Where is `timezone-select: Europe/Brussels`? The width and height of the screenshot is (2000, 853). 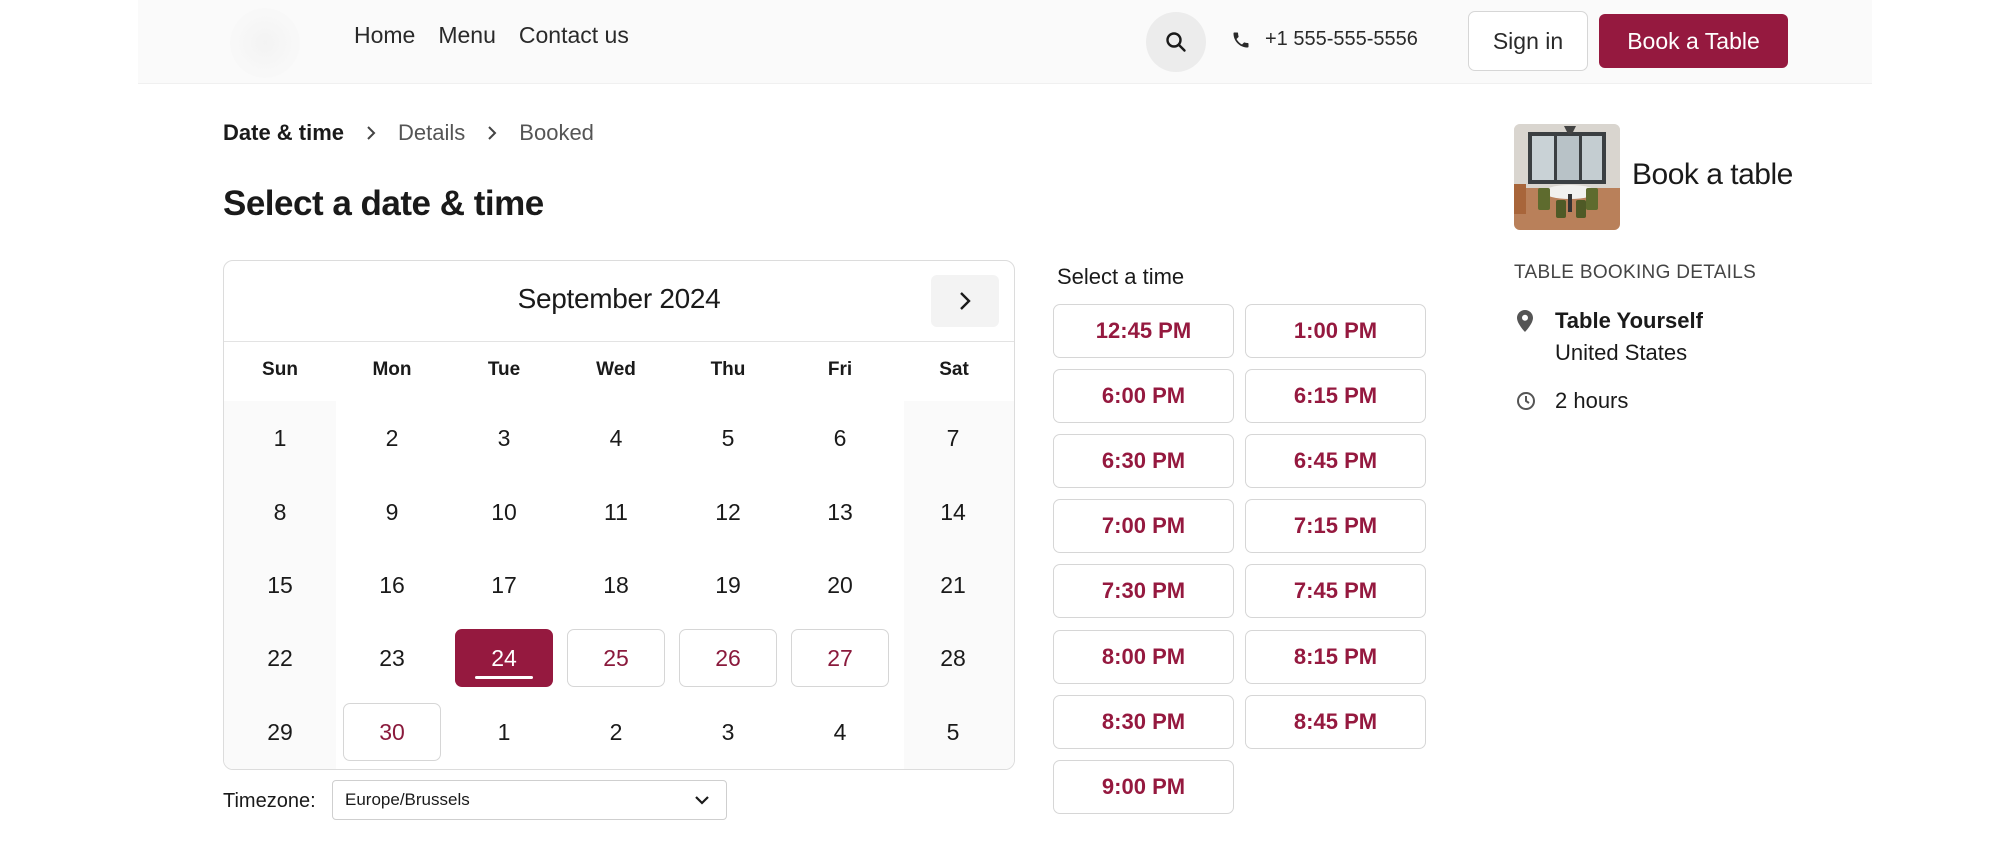
timezone-select: Europe/Brussels is located at coordinates (529, 800).